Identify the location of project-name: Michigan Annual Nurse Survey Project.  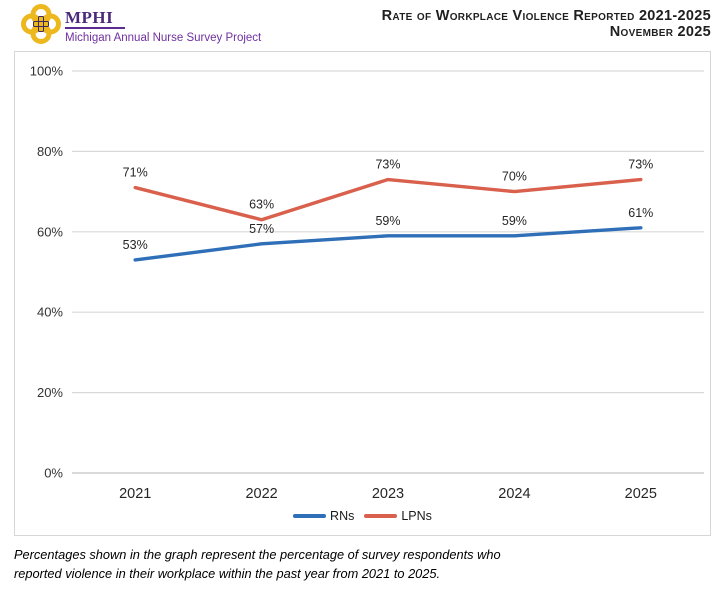
(163, 38).